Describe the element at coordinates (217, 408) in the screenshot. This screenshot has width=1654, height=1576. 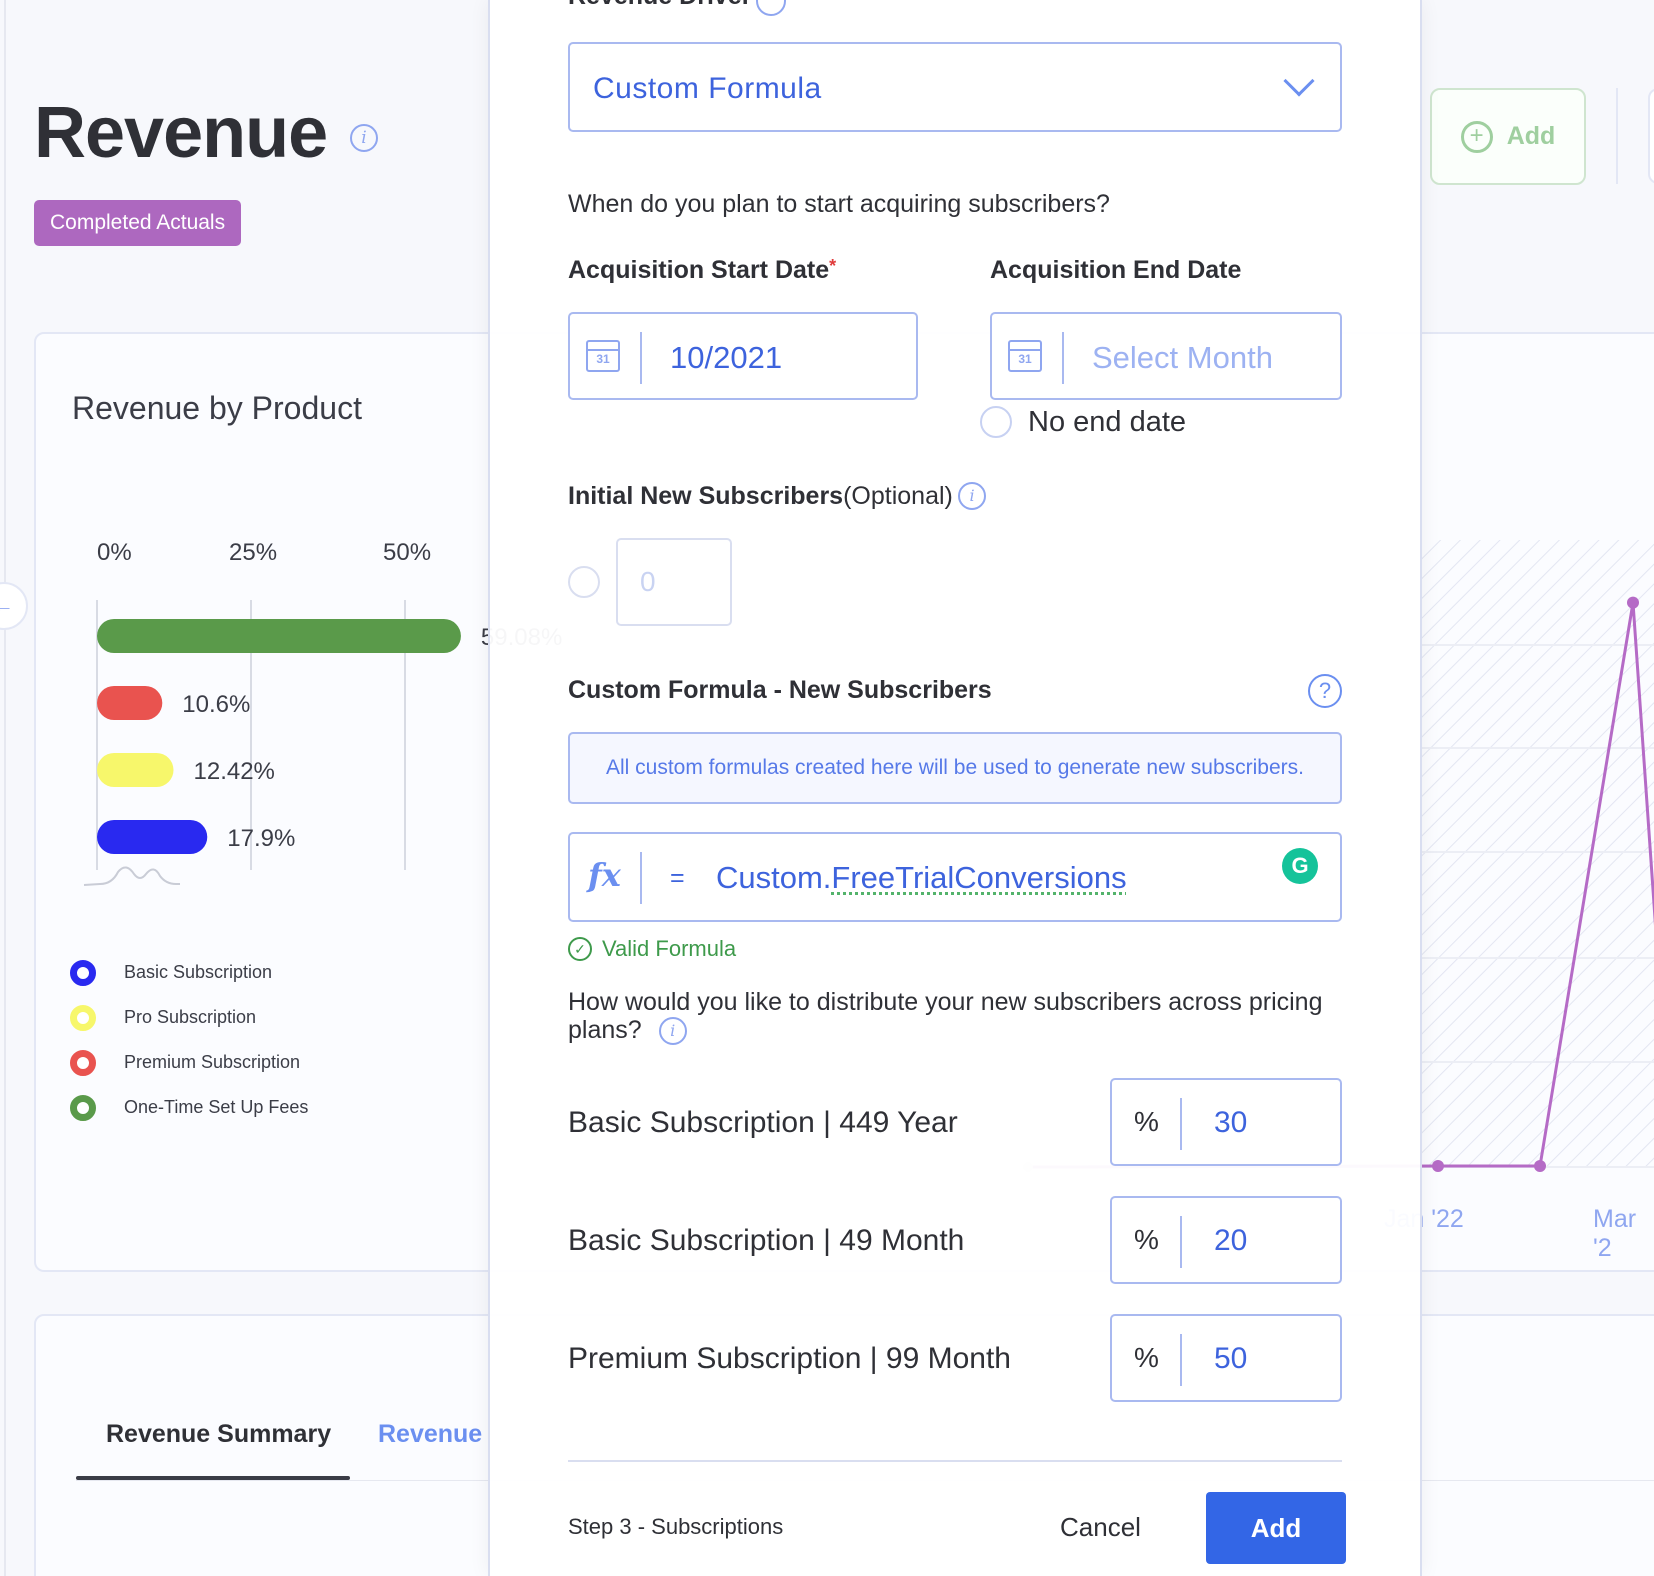
I see `card-title: Revenue by Product` at that location.